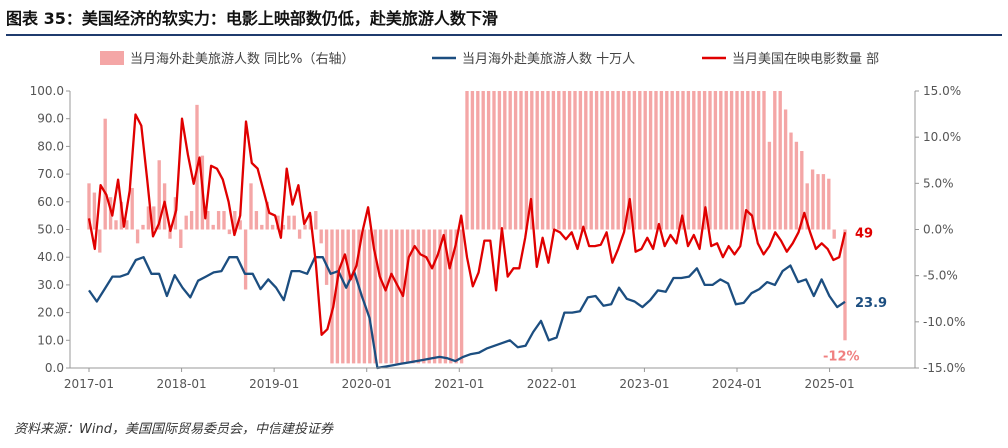 The width and height of the screenshot is (1008, 448). Describe the element at coordinates (944, 368) in the screenshot. I see `right-tick-label: -15.0%` at that location.